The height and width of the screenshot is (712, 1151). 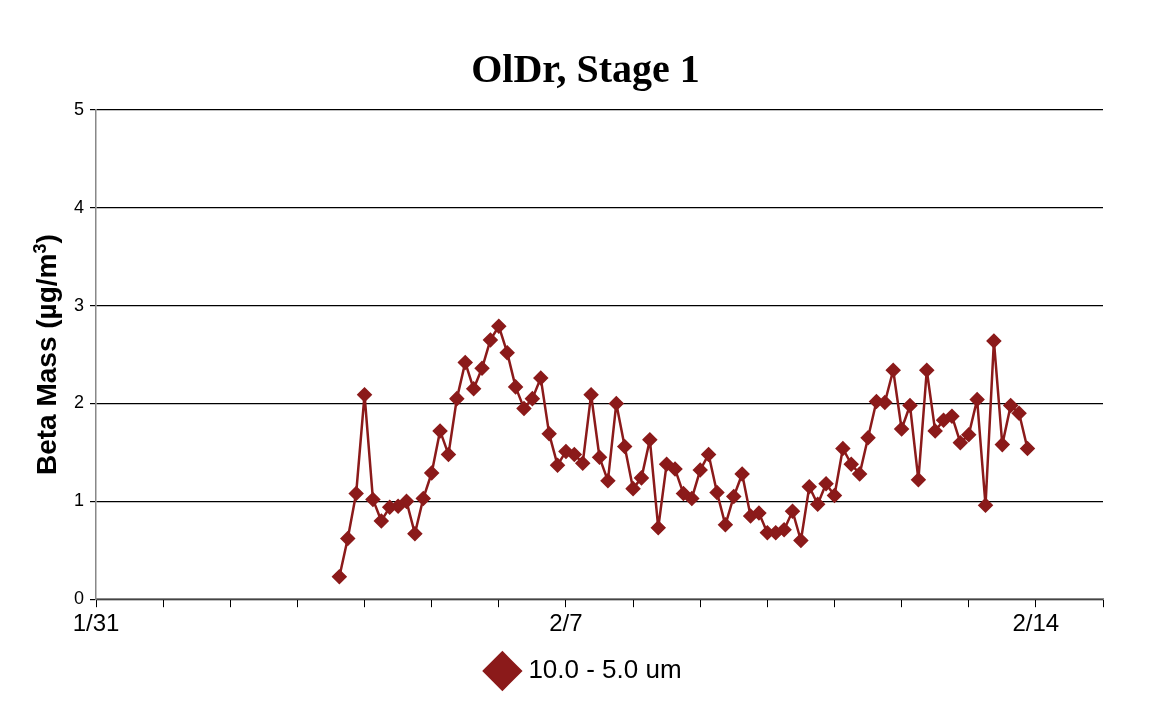 I want to click on y-axis-title: Beta Mass (µg/m3), so click(x=46, y=355).